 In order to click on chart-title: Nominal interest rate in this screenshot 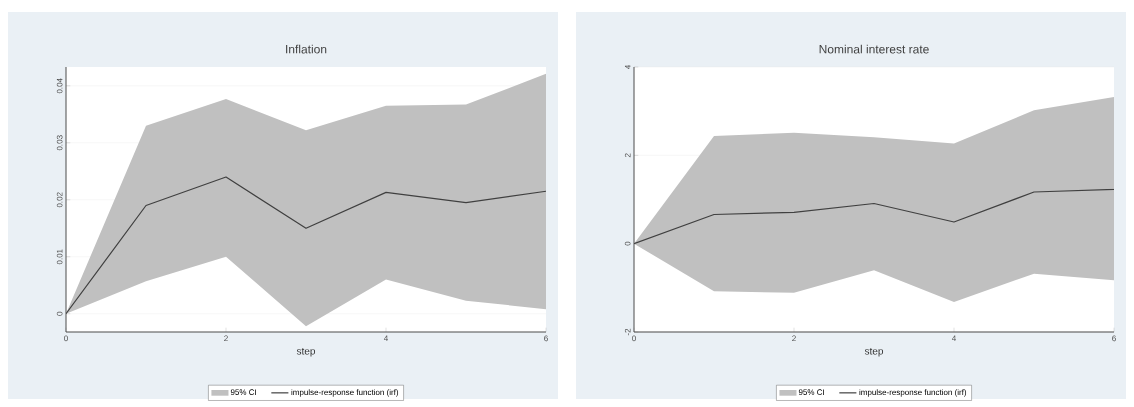, I will do `click(874, 49)`.